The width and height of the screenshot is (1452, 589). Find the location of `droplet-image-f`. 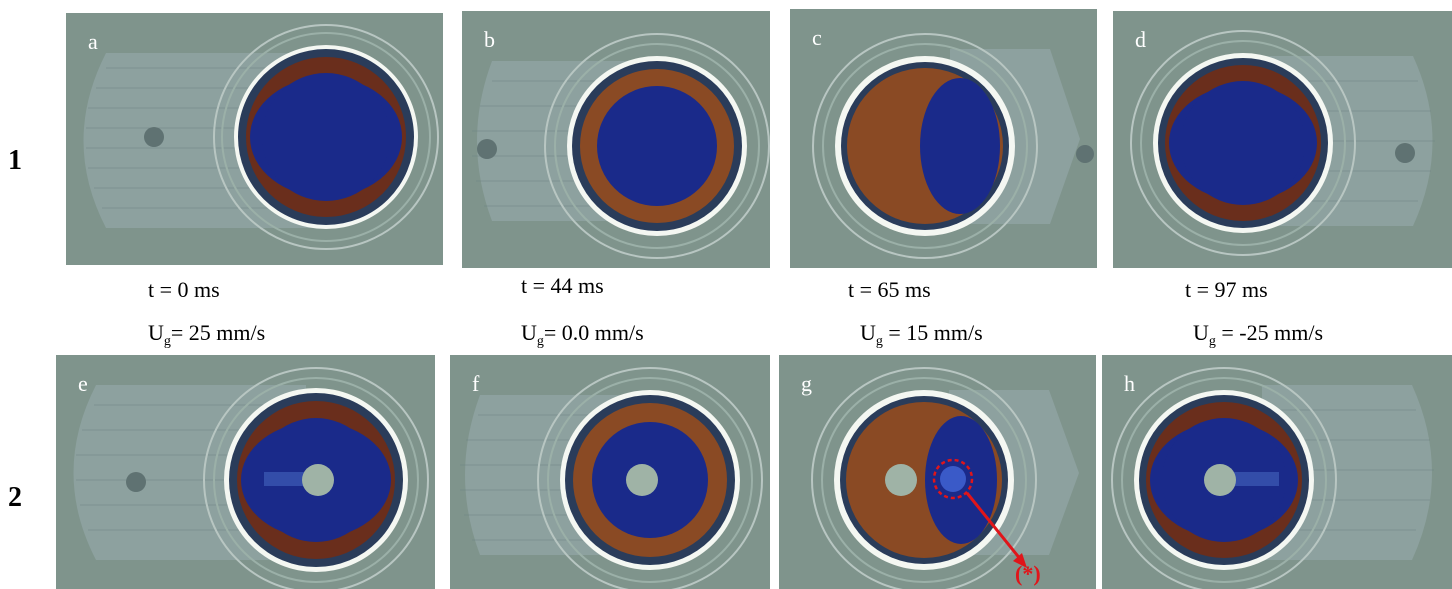

droplet-image-f is located at coordinates (610, 472).